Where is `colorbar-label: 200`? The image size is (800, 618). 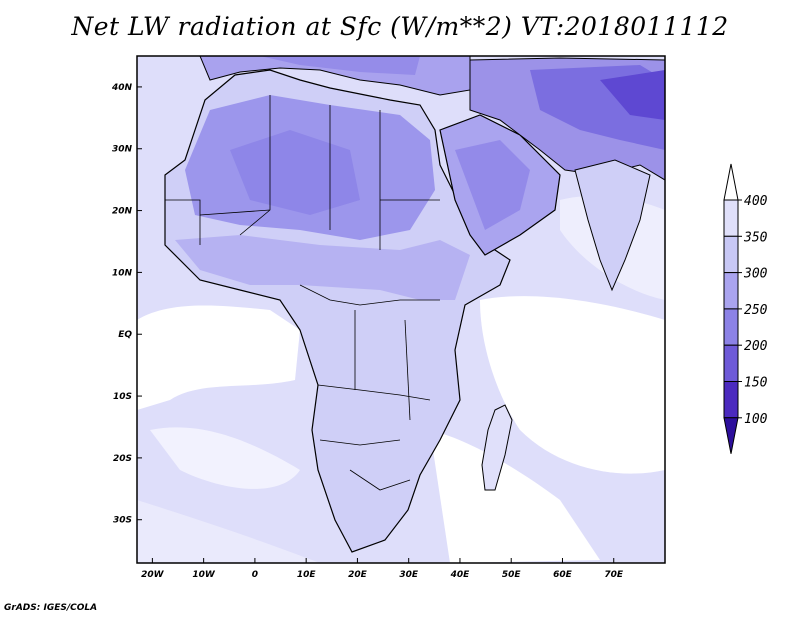 colorbar-label: 200 is located at coordinates (756, 346).